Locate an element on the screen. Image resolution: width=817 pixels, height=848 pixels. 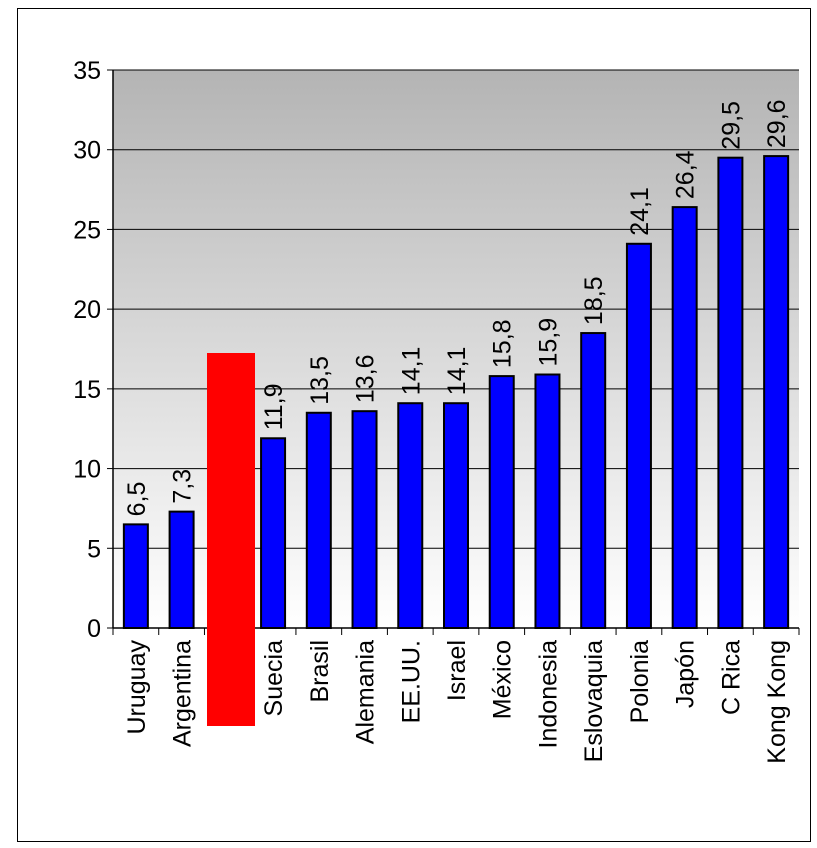
data-label: 13,5 is located at coordinates (320, 380).